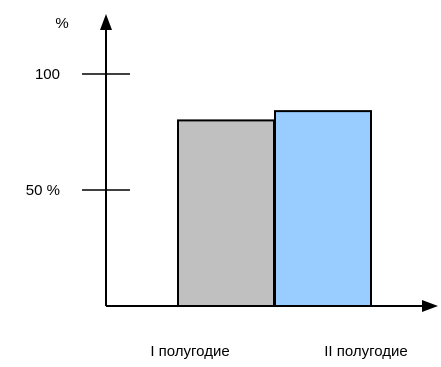  What do you see at coordinates (106, 22) in the screenshot?
I see `y-axis-arrowhead` at bounding box center [106, 22].